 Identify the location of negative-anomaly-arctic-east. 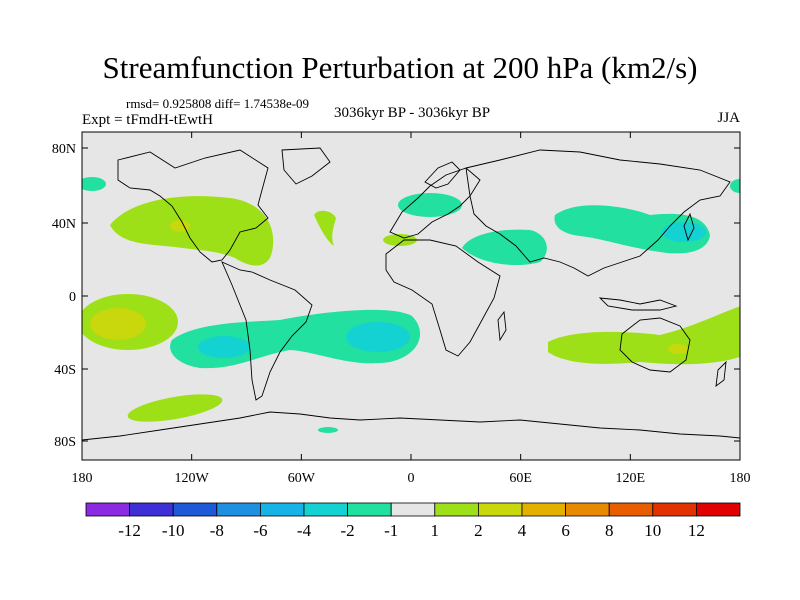
(735, 186).